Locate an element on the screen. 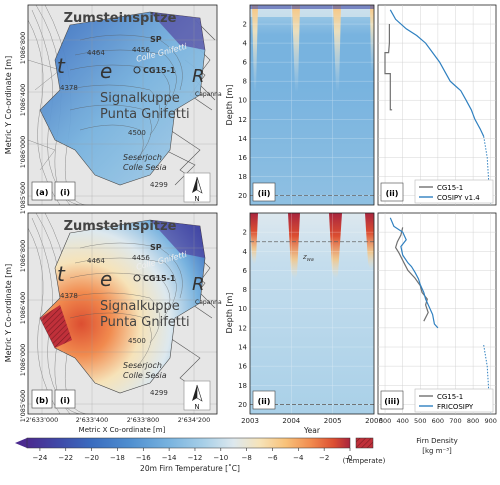  map-bottom-ytick-label: 1'086'400 is located at coordinates (23, 308).